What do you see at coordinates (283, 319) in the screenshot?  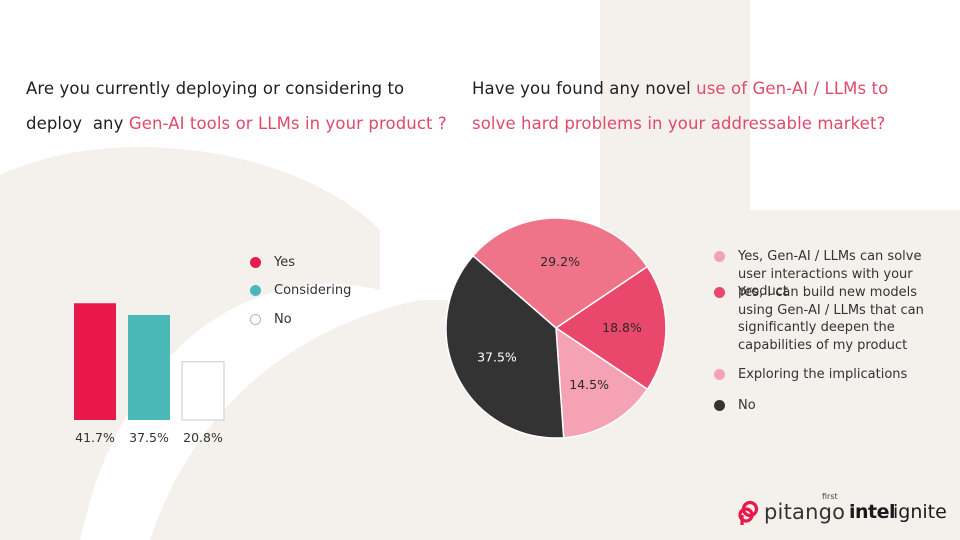 I see `bar-legend-label-no: No` at bounding box center [283, 319].